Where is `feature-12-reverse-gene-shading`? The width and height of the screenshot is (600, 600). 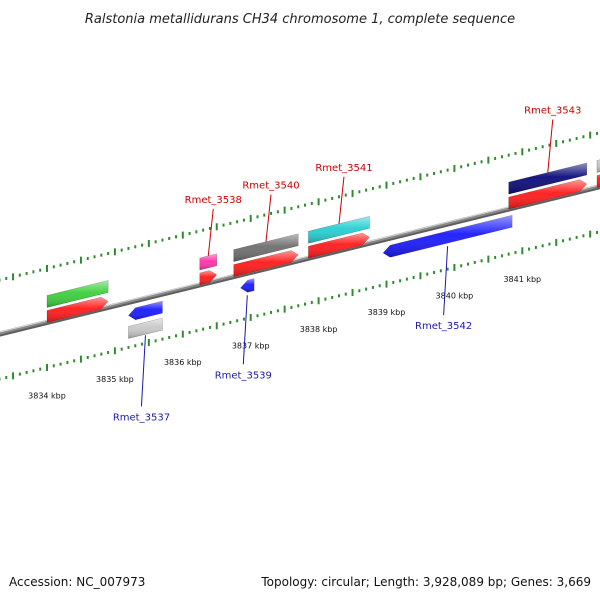
feature-12-reverse-gene-shading is located at coordinates (145, 310).